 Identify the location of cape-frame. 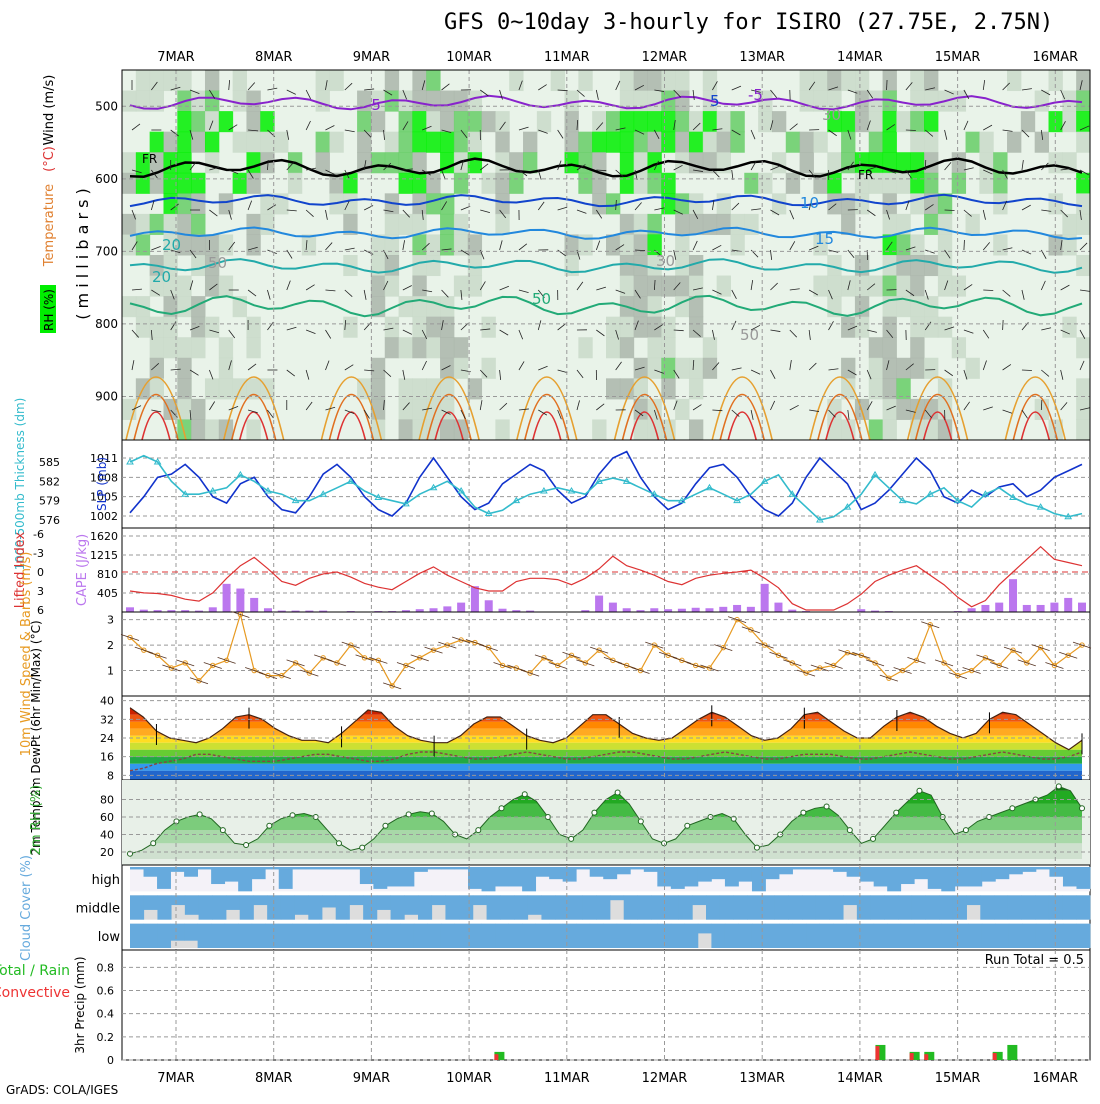
(606, 570).